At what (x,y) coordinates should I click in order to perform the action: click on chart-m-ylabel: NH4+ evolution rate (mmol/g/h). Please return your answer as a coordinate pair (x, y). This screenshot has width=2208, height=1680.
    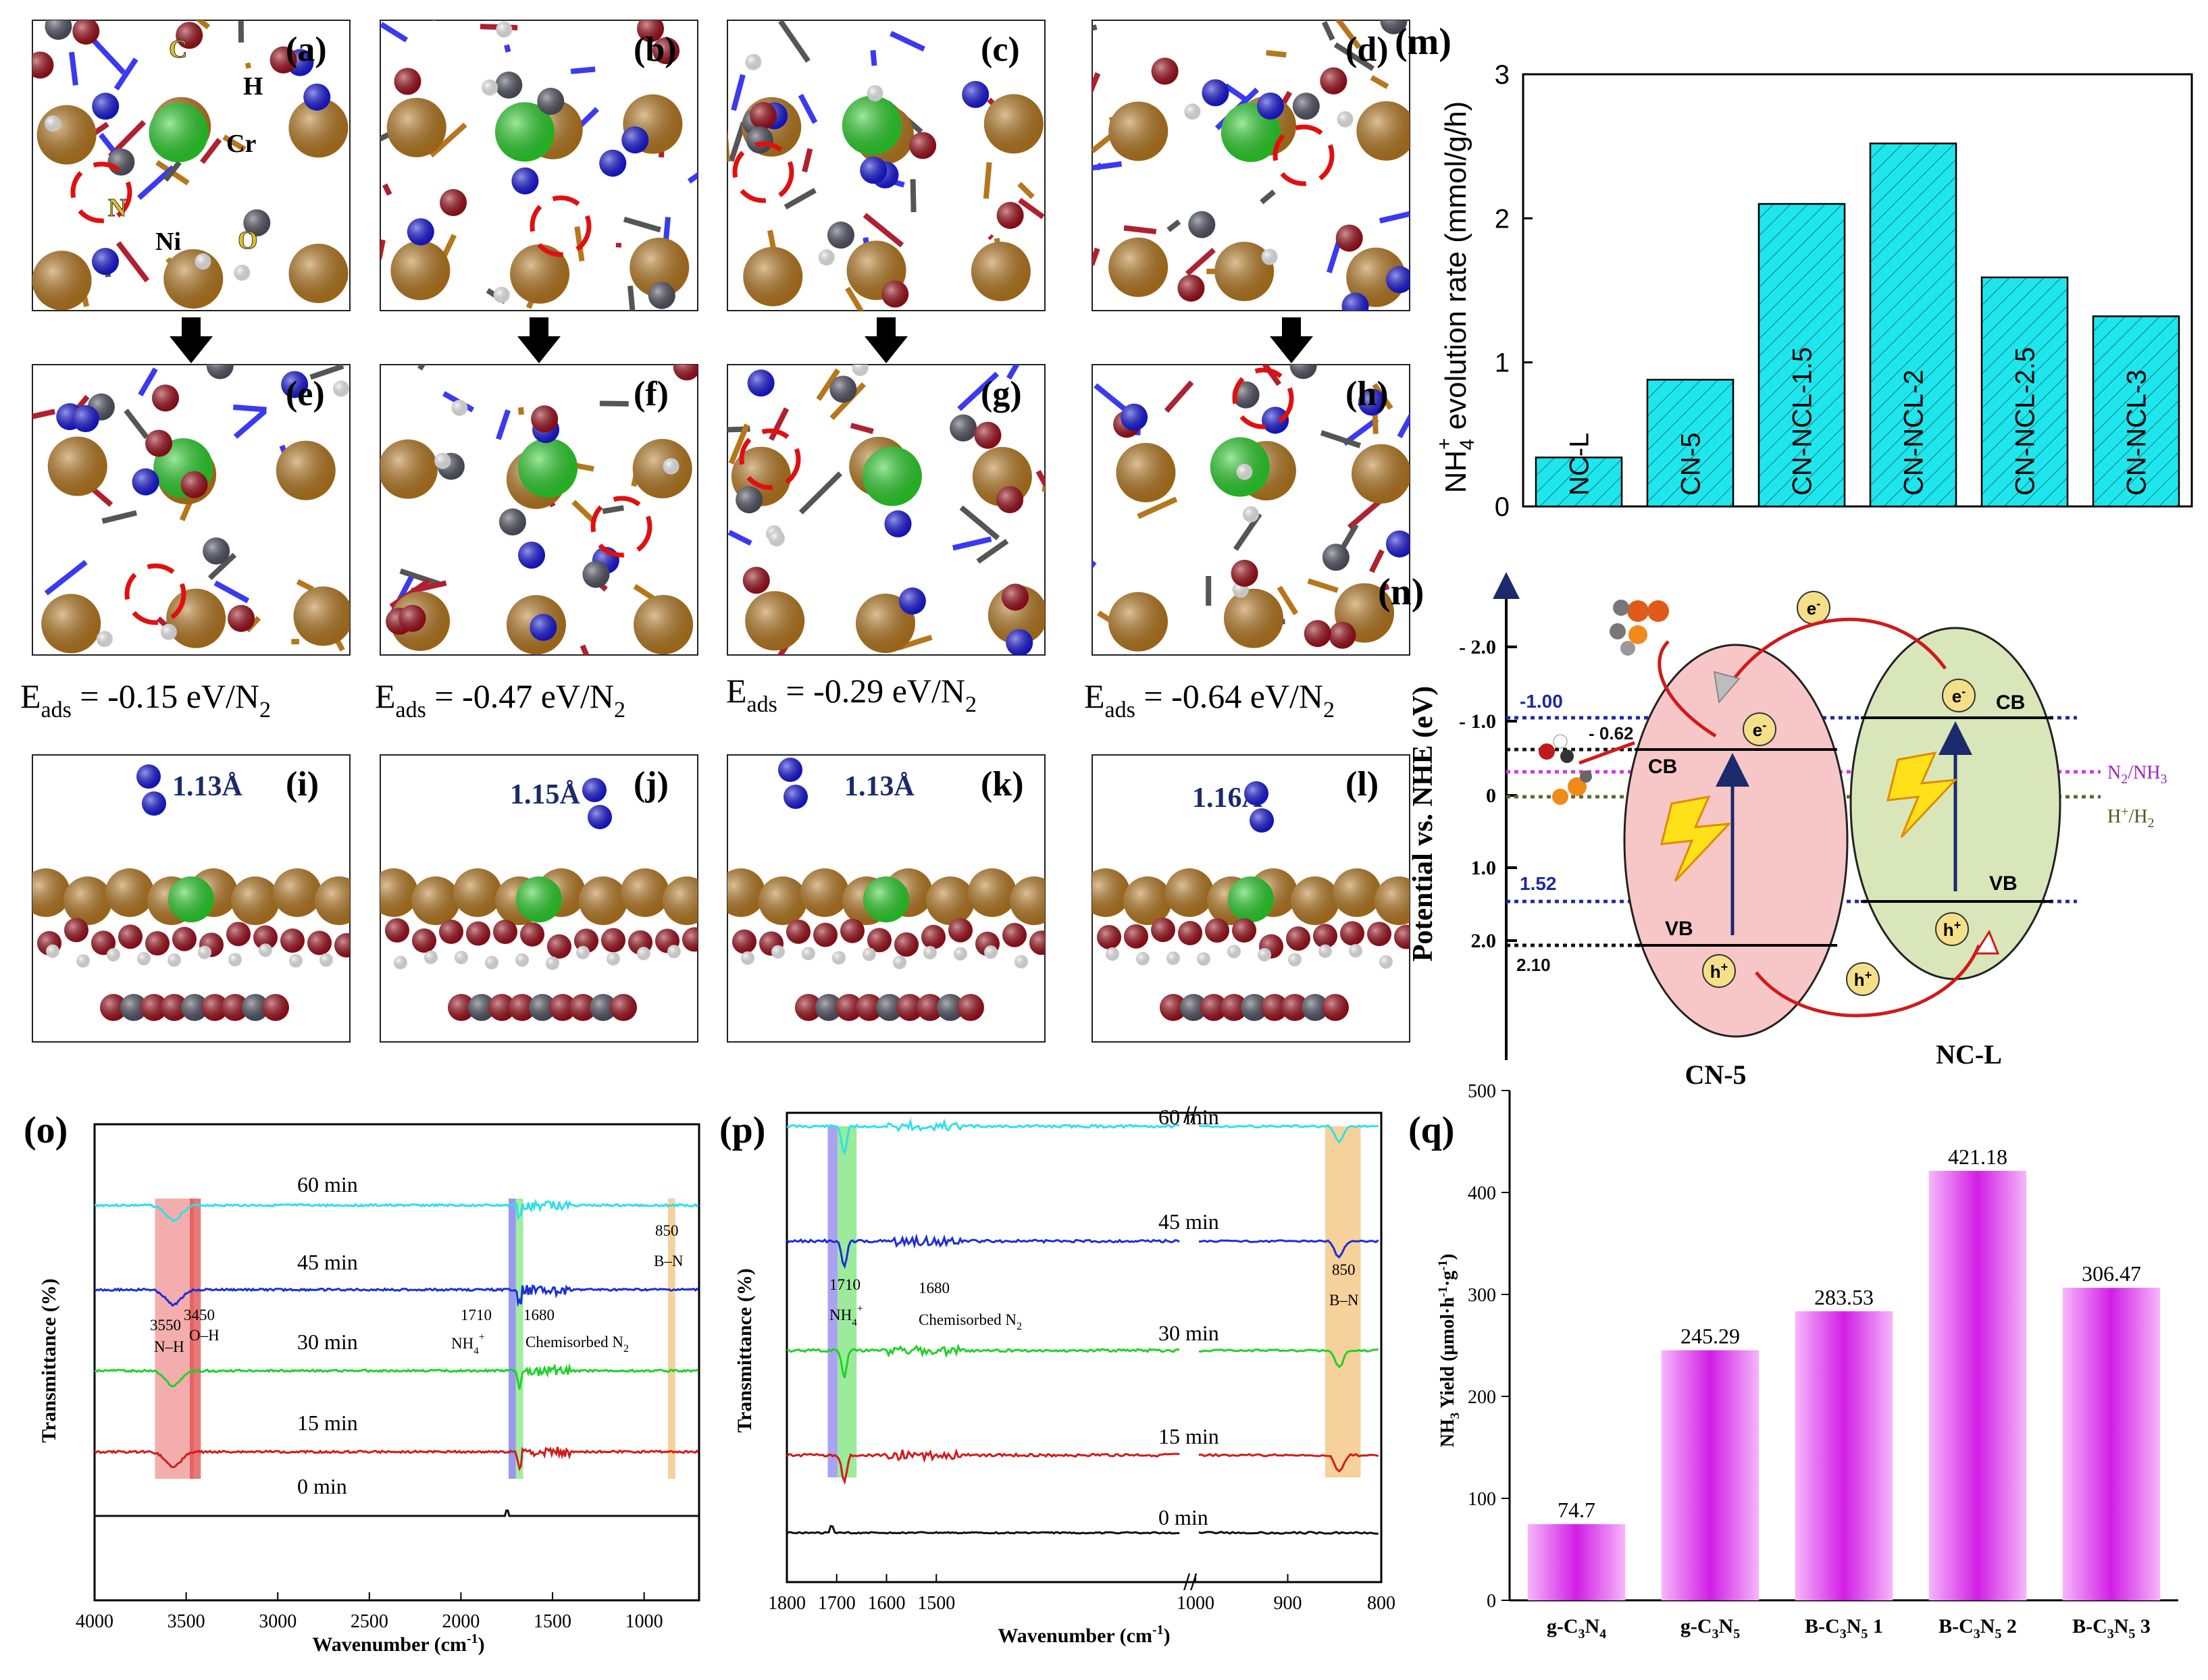
    Looking at the image, I should click on (1456, 298).